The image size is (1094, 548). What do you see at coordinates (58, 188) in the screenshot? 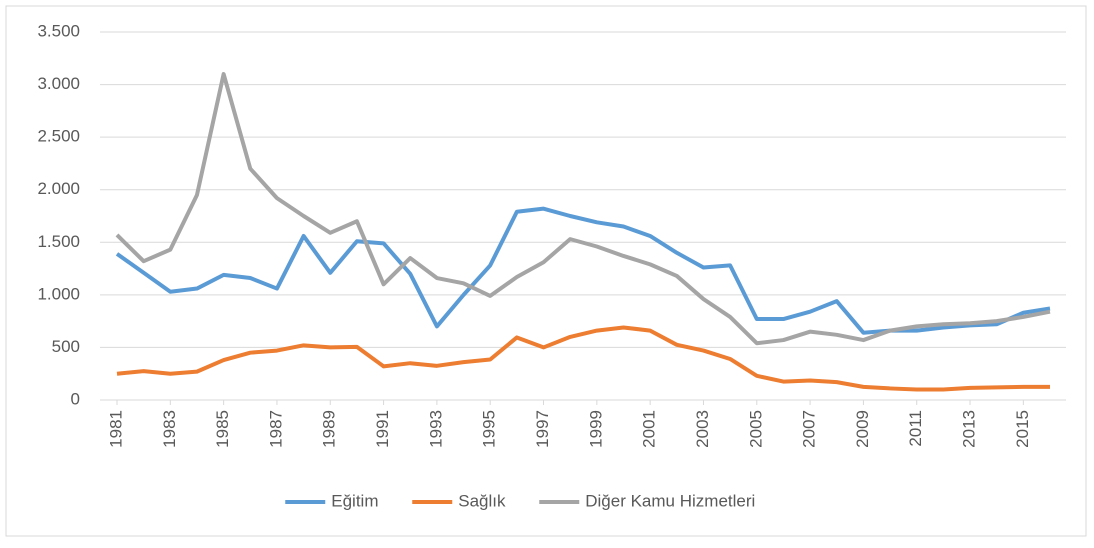
I see `y-tick-label: 2.000` at bounding box center [58, 188].